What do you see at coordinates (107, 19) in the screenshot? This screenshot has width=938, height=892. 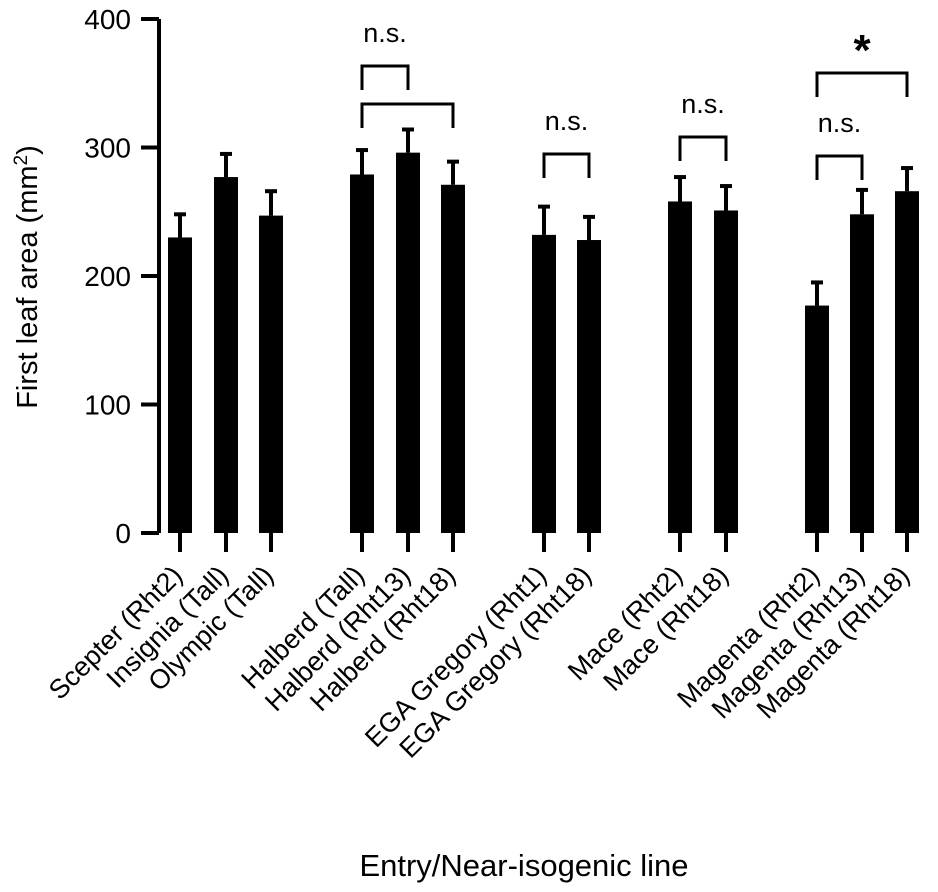 I see `y-tick-label: 400` at bounding box center [107, 19].